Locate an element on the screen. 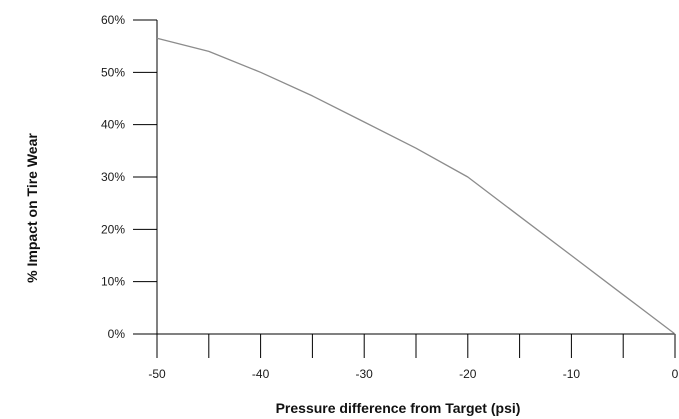 The height and width of the screenshot is (419, 679). y-tick-label: 40% is located at coordinates (113, 125).